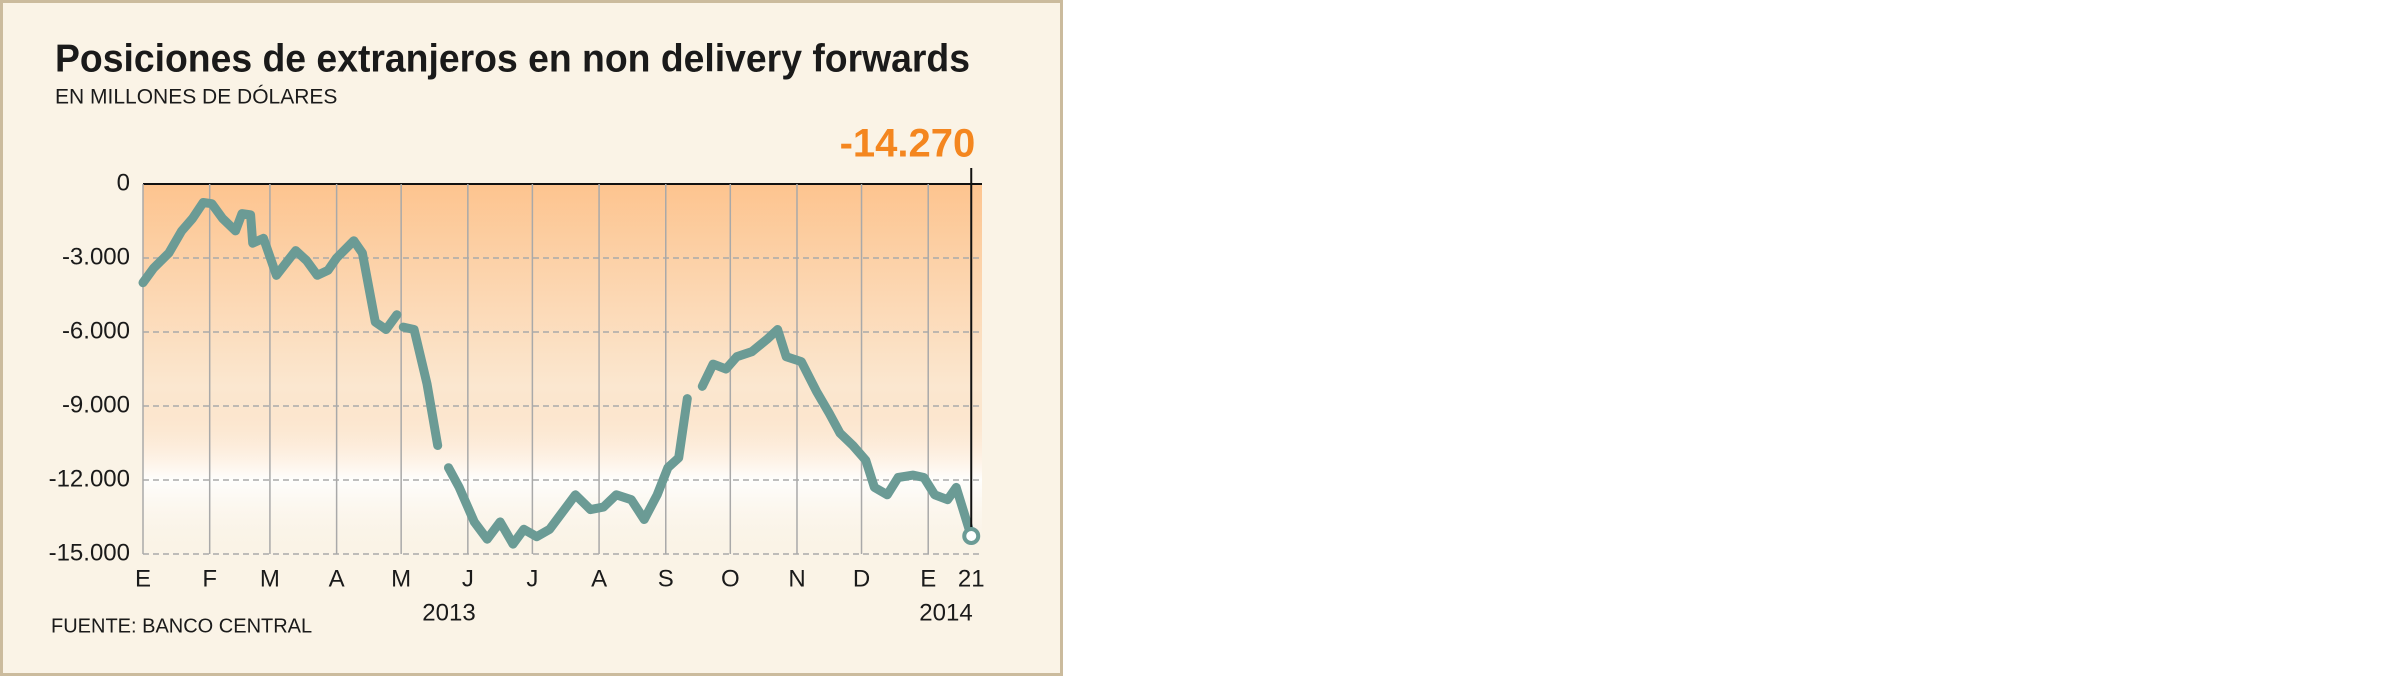 Image resolution: width=2393 pixels, height=678 pixels. I want to click on year-label: 2014, so click(945, 612).